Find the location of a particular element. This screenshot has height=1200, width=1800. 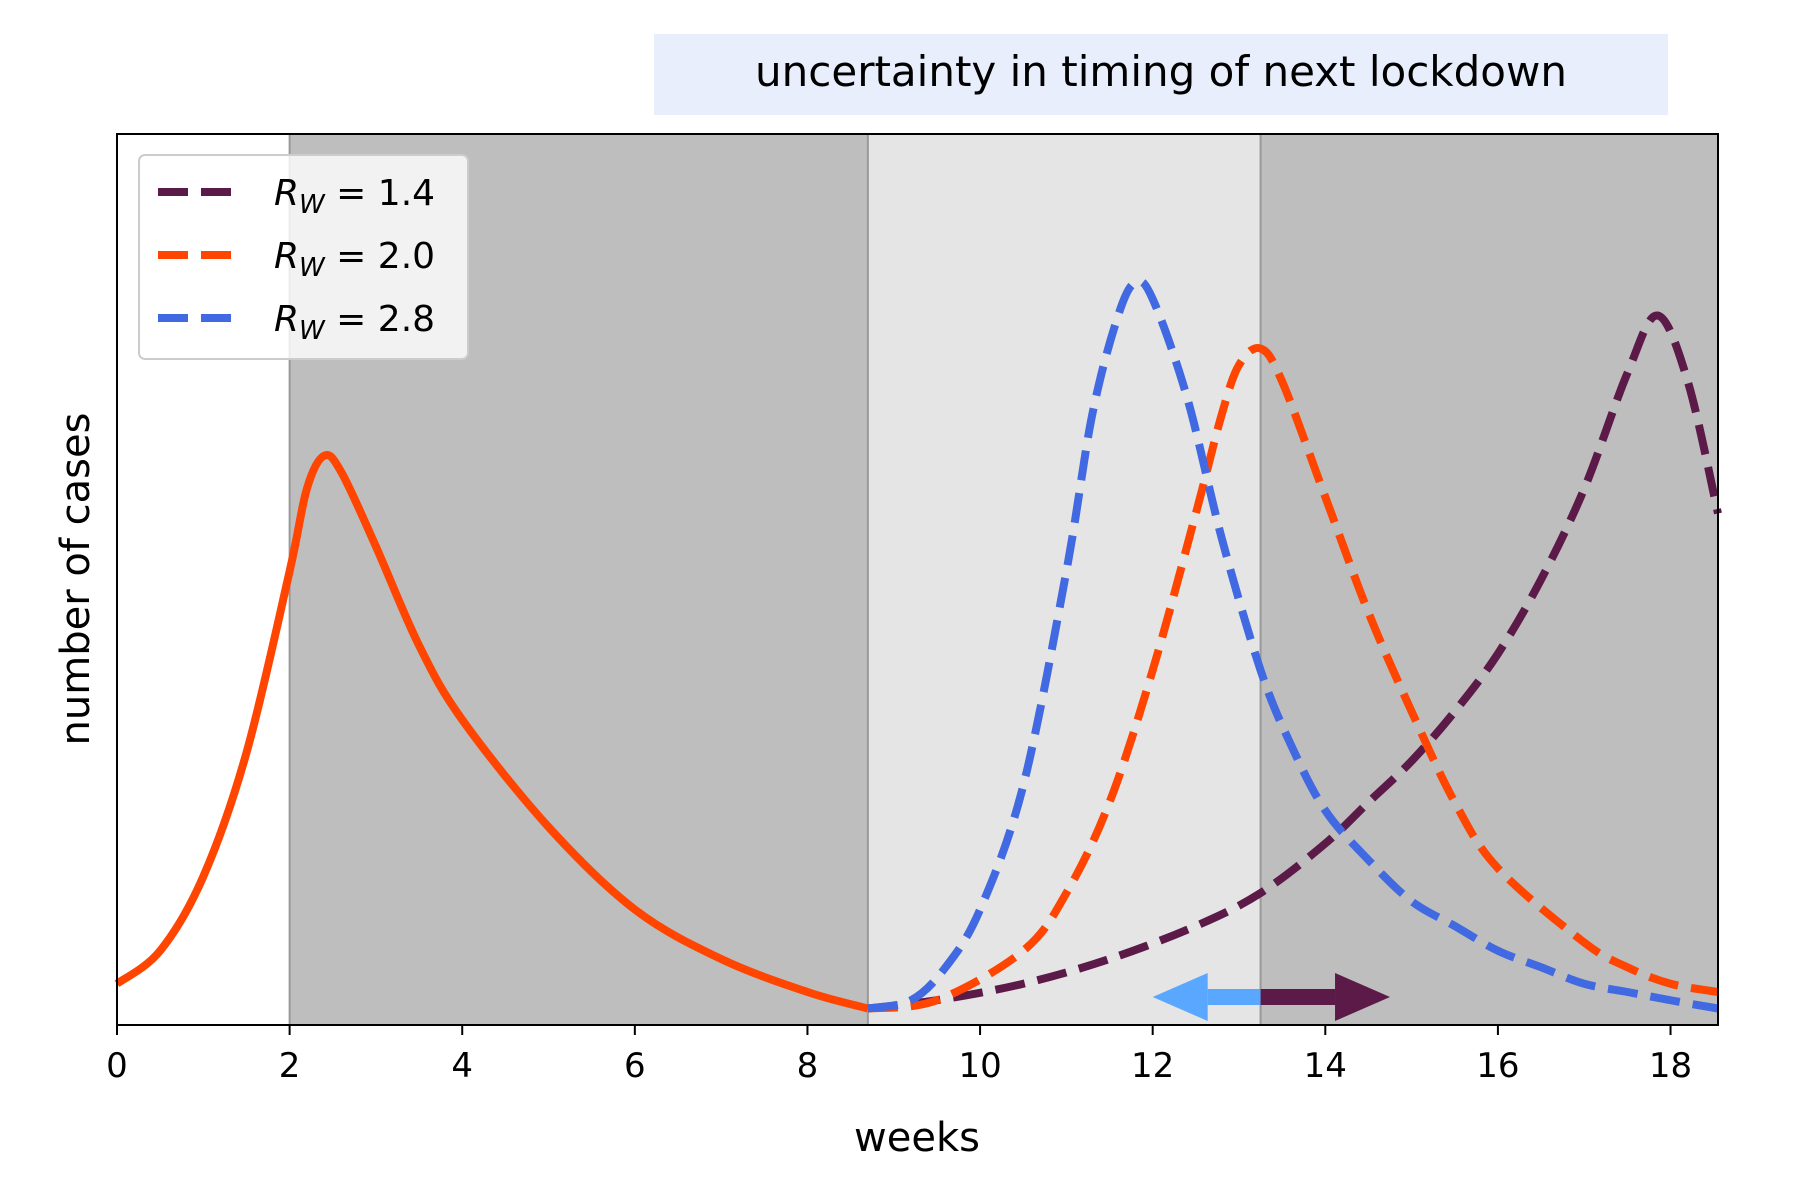

x-tick-label: 18 is located at coordinates (1670, 1066).